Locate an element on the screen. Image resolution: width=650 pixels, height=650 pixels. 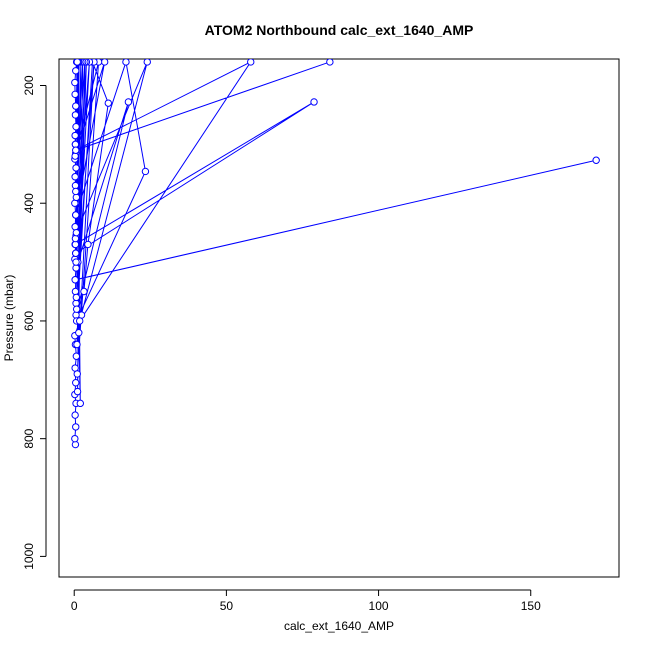
y-tick-label: 800 is located at coordinates (29, 438).